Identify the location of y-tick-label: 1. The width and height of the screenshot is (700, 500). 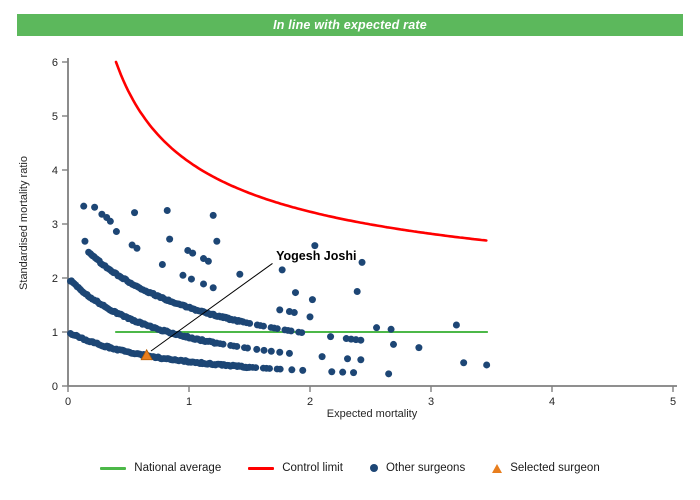
(55, 333).